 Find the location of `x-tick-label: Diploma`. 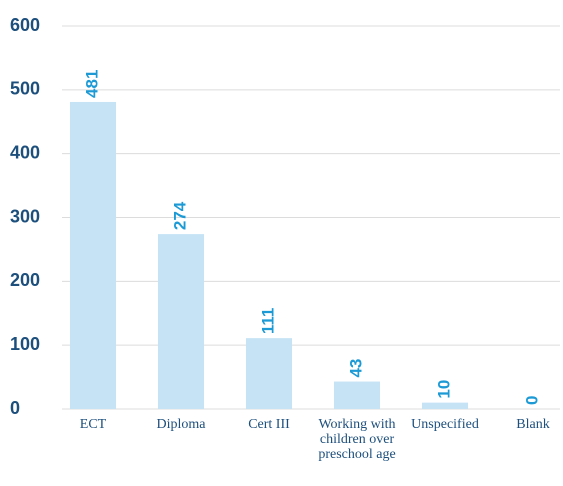

x-tick-label: Diploma is located at coordinates (181, 424).